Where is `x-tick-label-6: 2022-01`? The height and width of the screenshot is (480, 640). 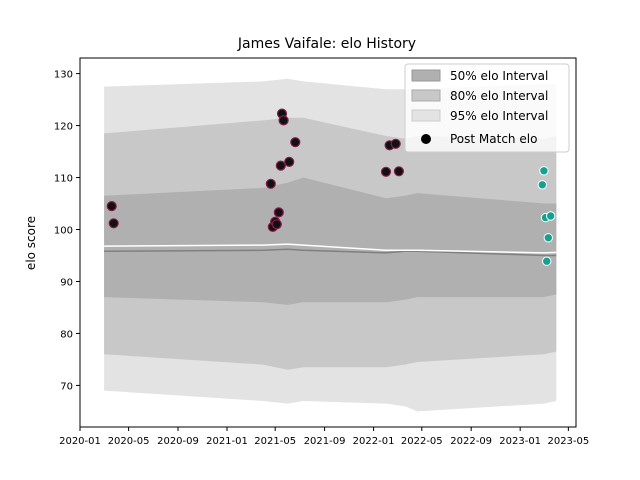 x-tick-label-6: 2022-01 is located at coordinates (374, 441).